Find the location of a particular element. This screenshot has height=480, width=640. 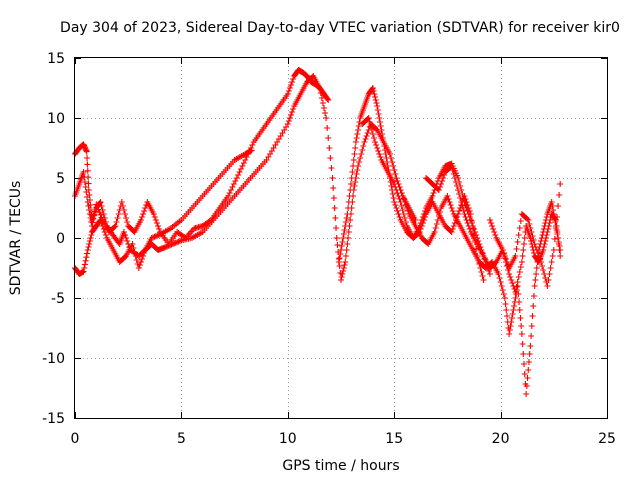

x-tick-label: 0 is located at coordinates (75, 439).